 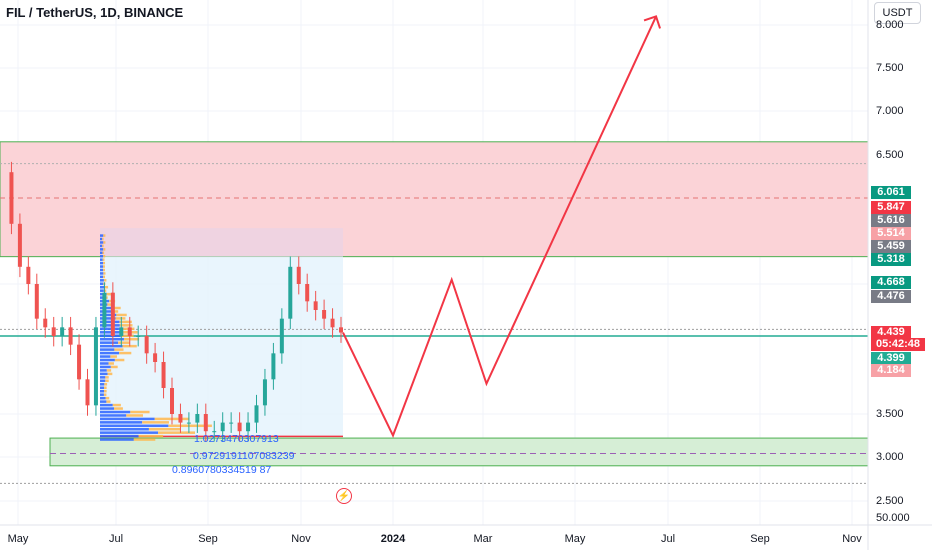 What do you see at coordinates (891, 296) in the screenshot?
I see `price-tag: 4.476` at bounding box center [891, 296].